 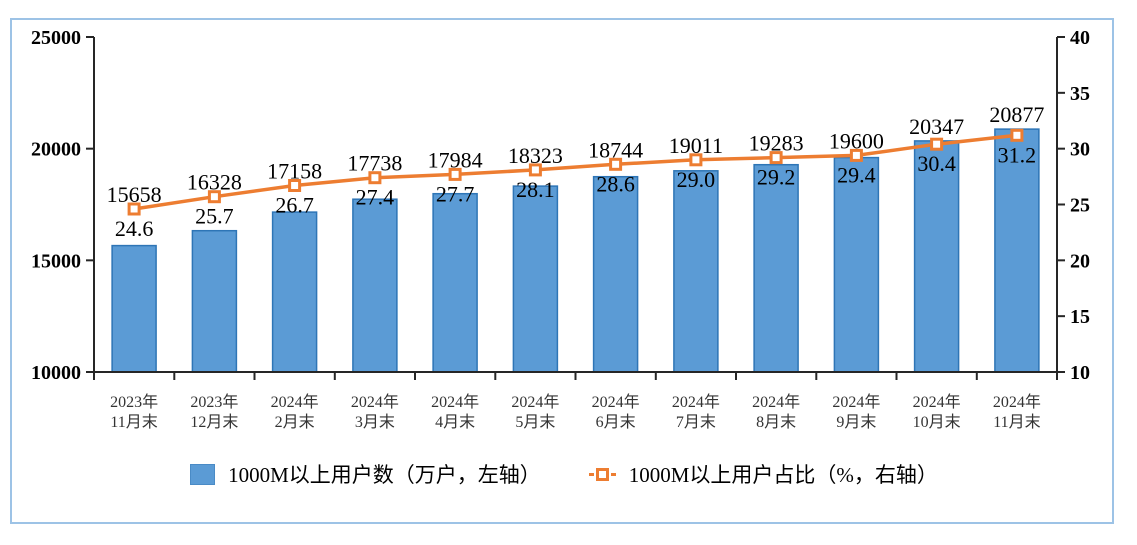 I want to click on bar-value-label: 20347, so click(x=936, y=126).